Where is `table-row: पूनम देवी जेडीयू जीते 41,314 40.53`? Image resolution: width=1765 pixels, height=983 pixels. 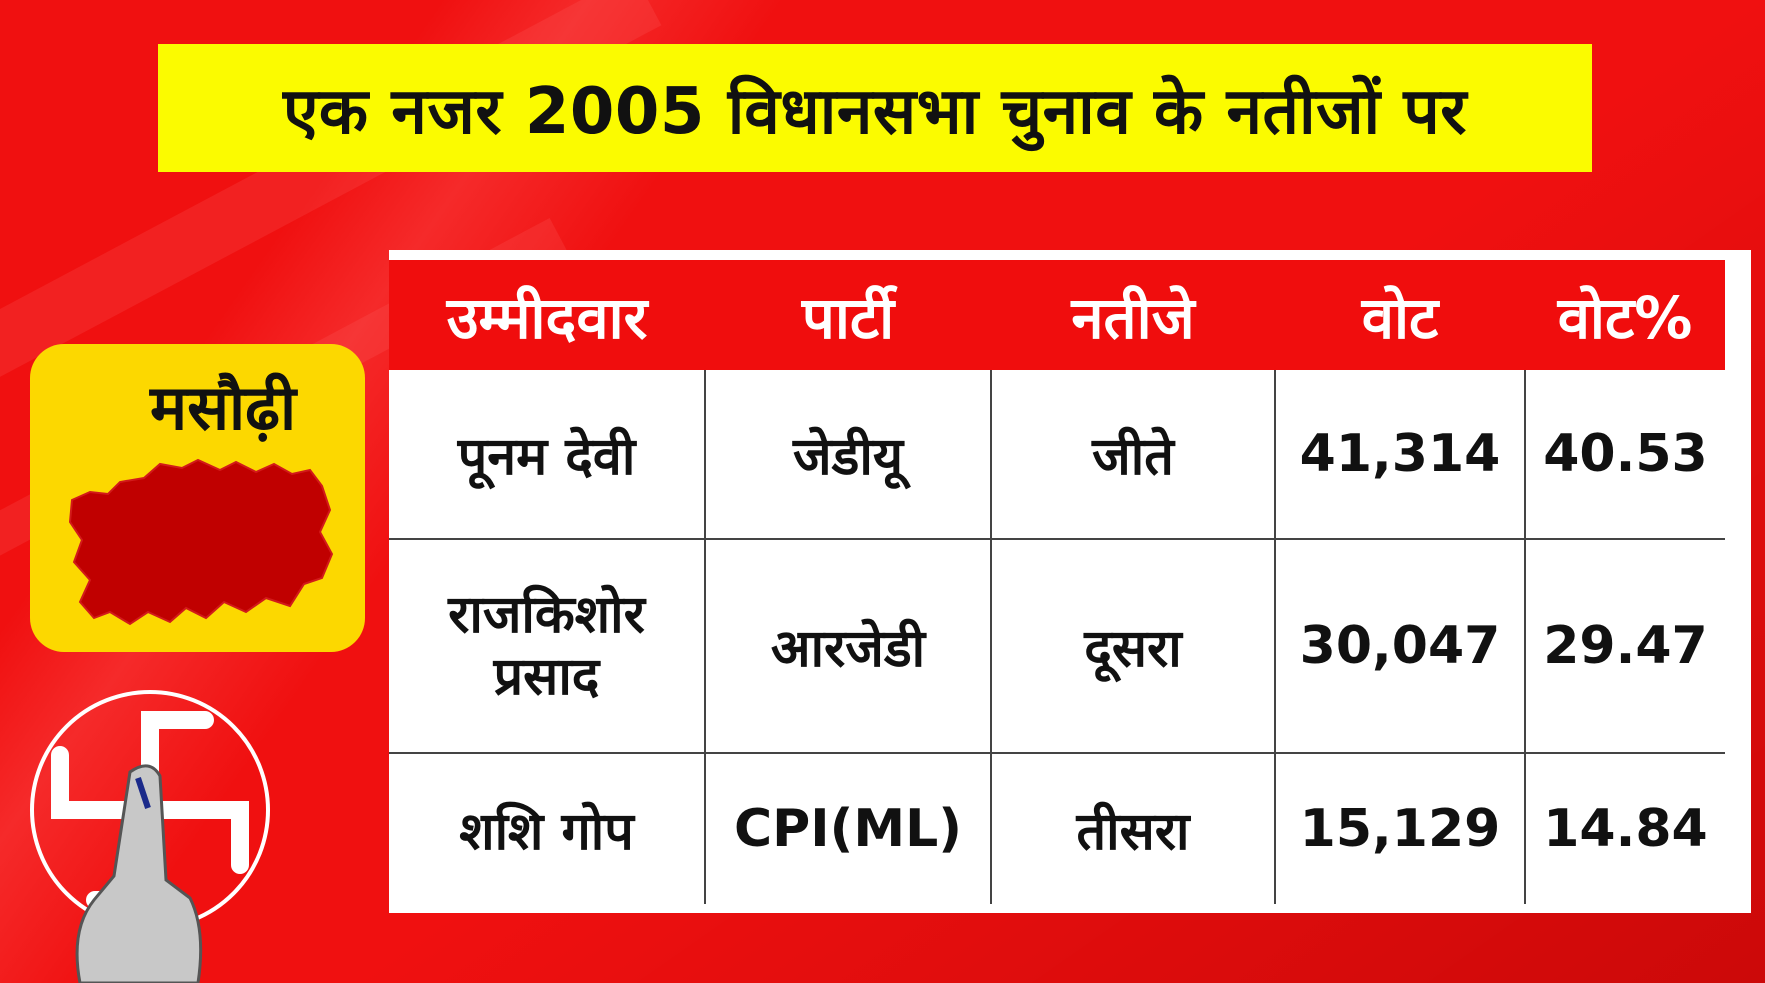
table-row: पूनम देवी जेडीयू जीते 41,314 40.53 is located at coordinates (1057, 455).